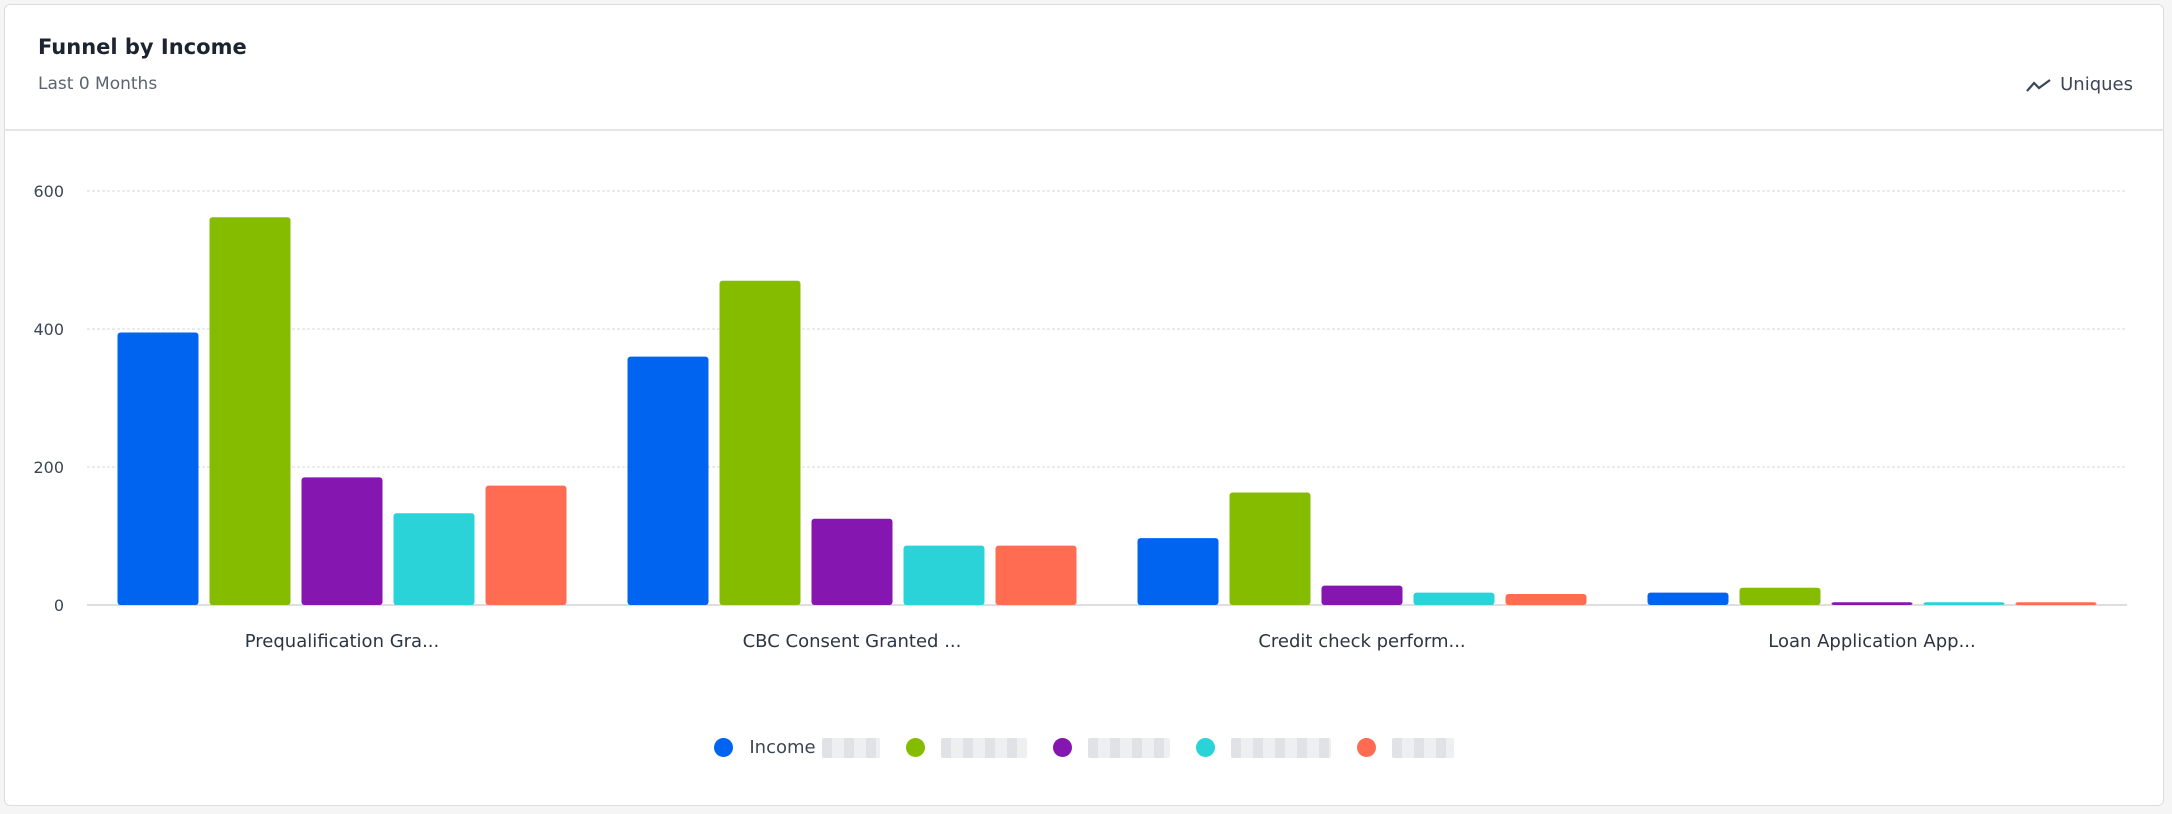  Describe the element at coordinates (98, 84) in the screenshot. I see `date-range-label: Last 0 Months` at that location.